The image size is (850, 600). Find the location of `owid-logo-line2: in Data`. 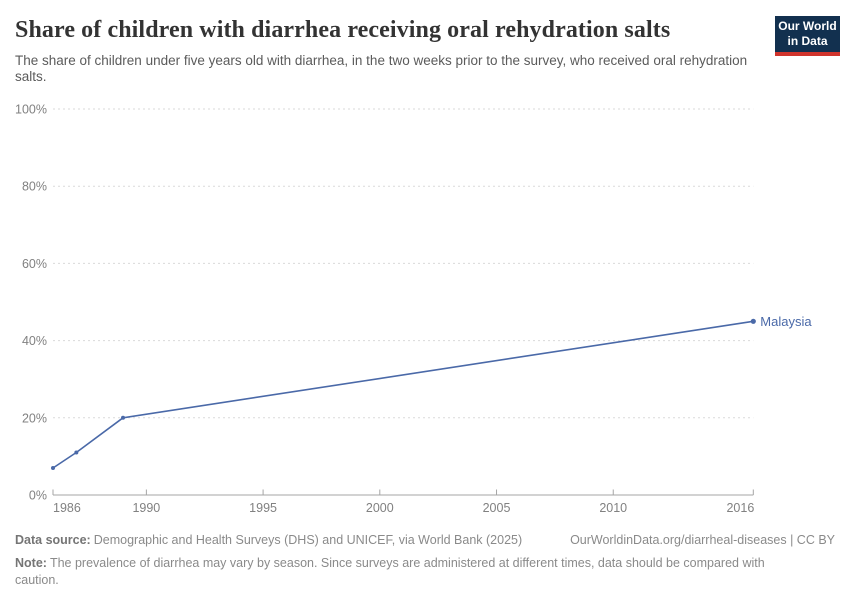

owid-logo-line2: in Data is located at coordinates (807, 41).